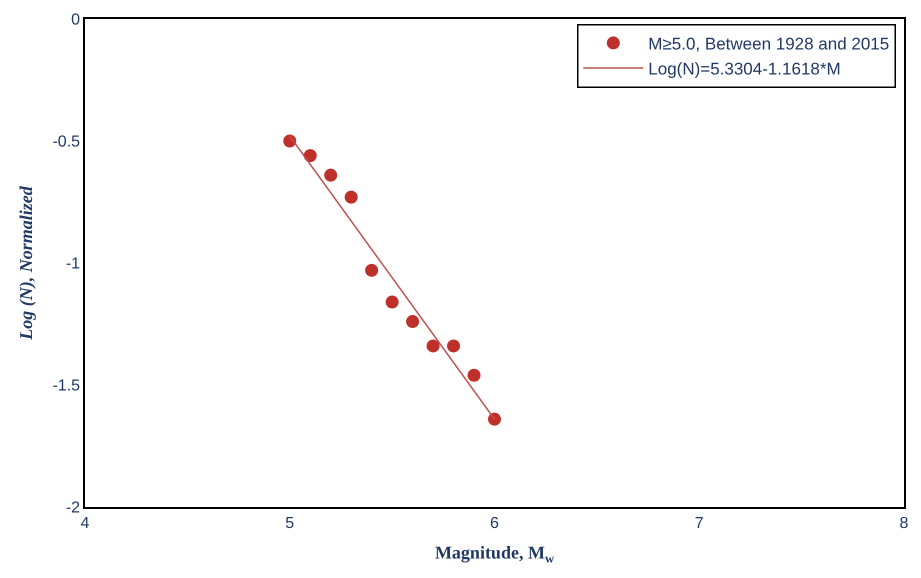 The height and width of the screenshot is (578, 921). What do you see at coordinates (699, 523) in the screenshot?
I see `x-tick-label: 7` at bounding box center [699, 523].